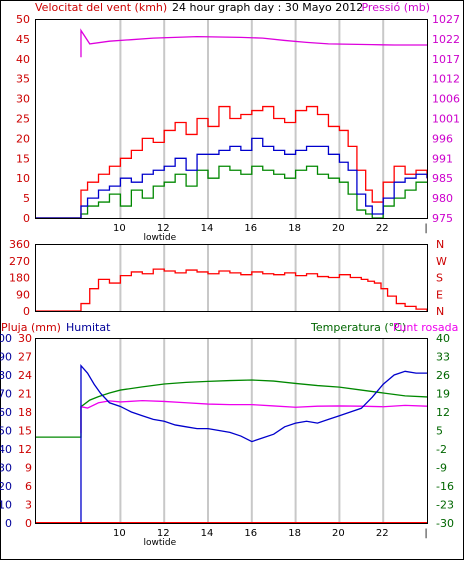 This screenshot has width=465, height=570. I want to click on wind-y-tick: 45, so click(23, 39).